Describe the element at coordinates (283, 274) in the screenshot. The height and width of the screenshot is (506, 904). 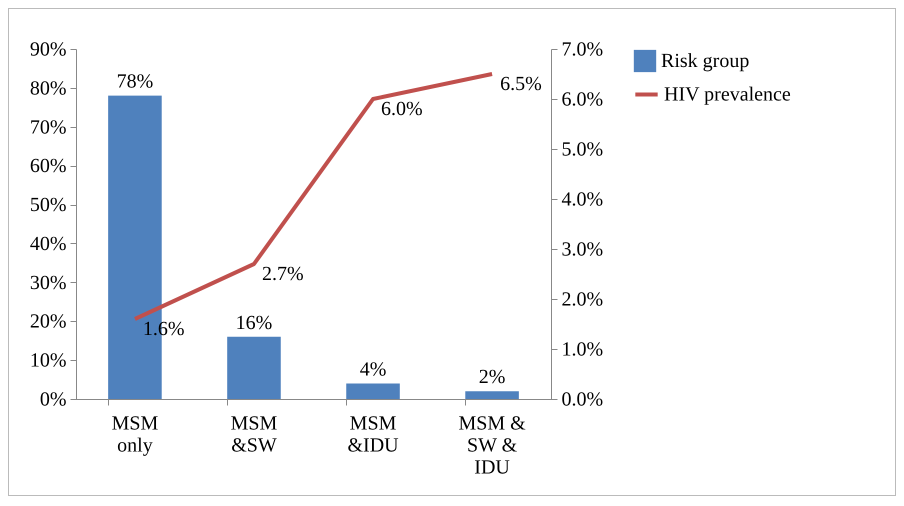
I see `data-label: 2.7%` at that location.